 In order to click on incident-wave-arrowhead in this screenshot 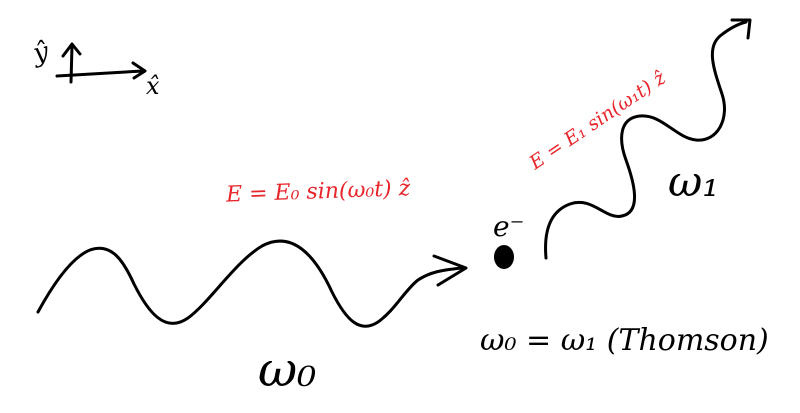, I will do `click(450, 270)`.